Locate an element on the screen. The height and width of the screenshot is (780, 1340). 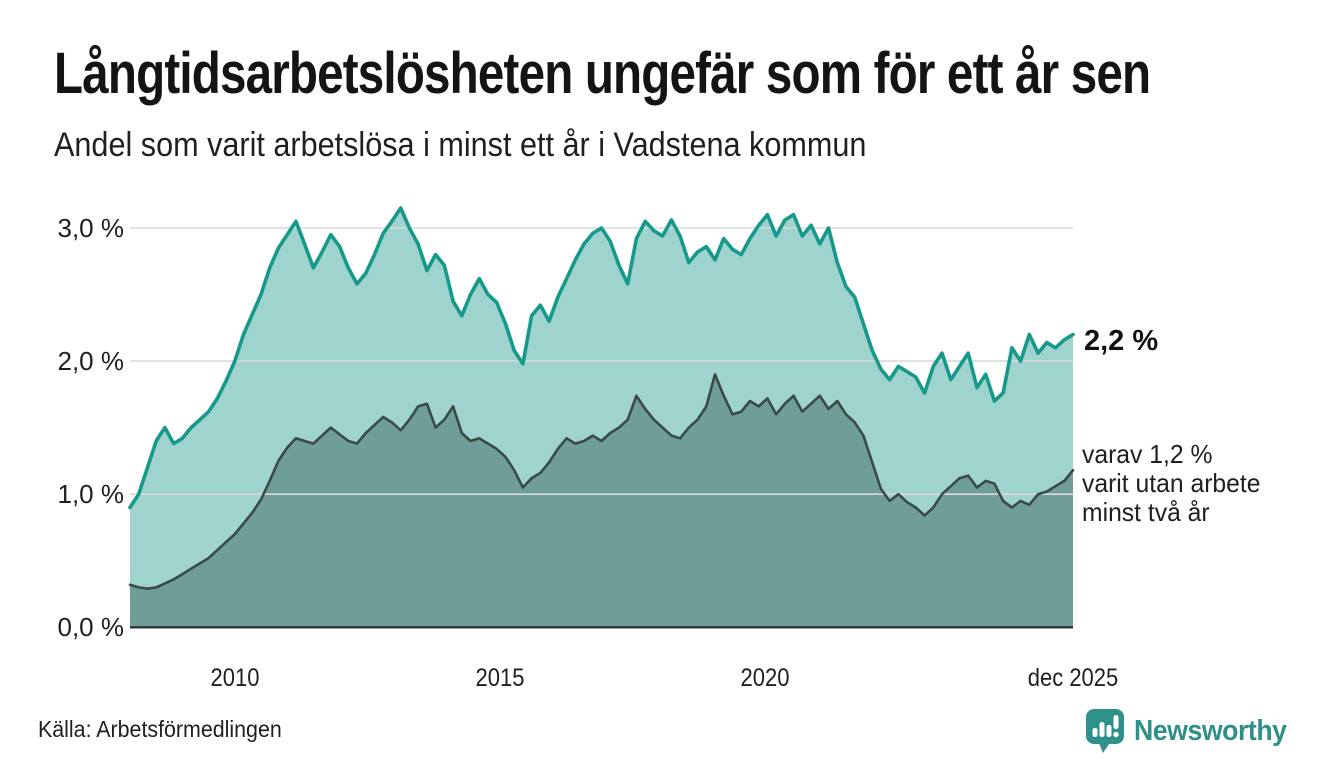
y-tick-0: 0,0 % is located at coordinates (91, 627).